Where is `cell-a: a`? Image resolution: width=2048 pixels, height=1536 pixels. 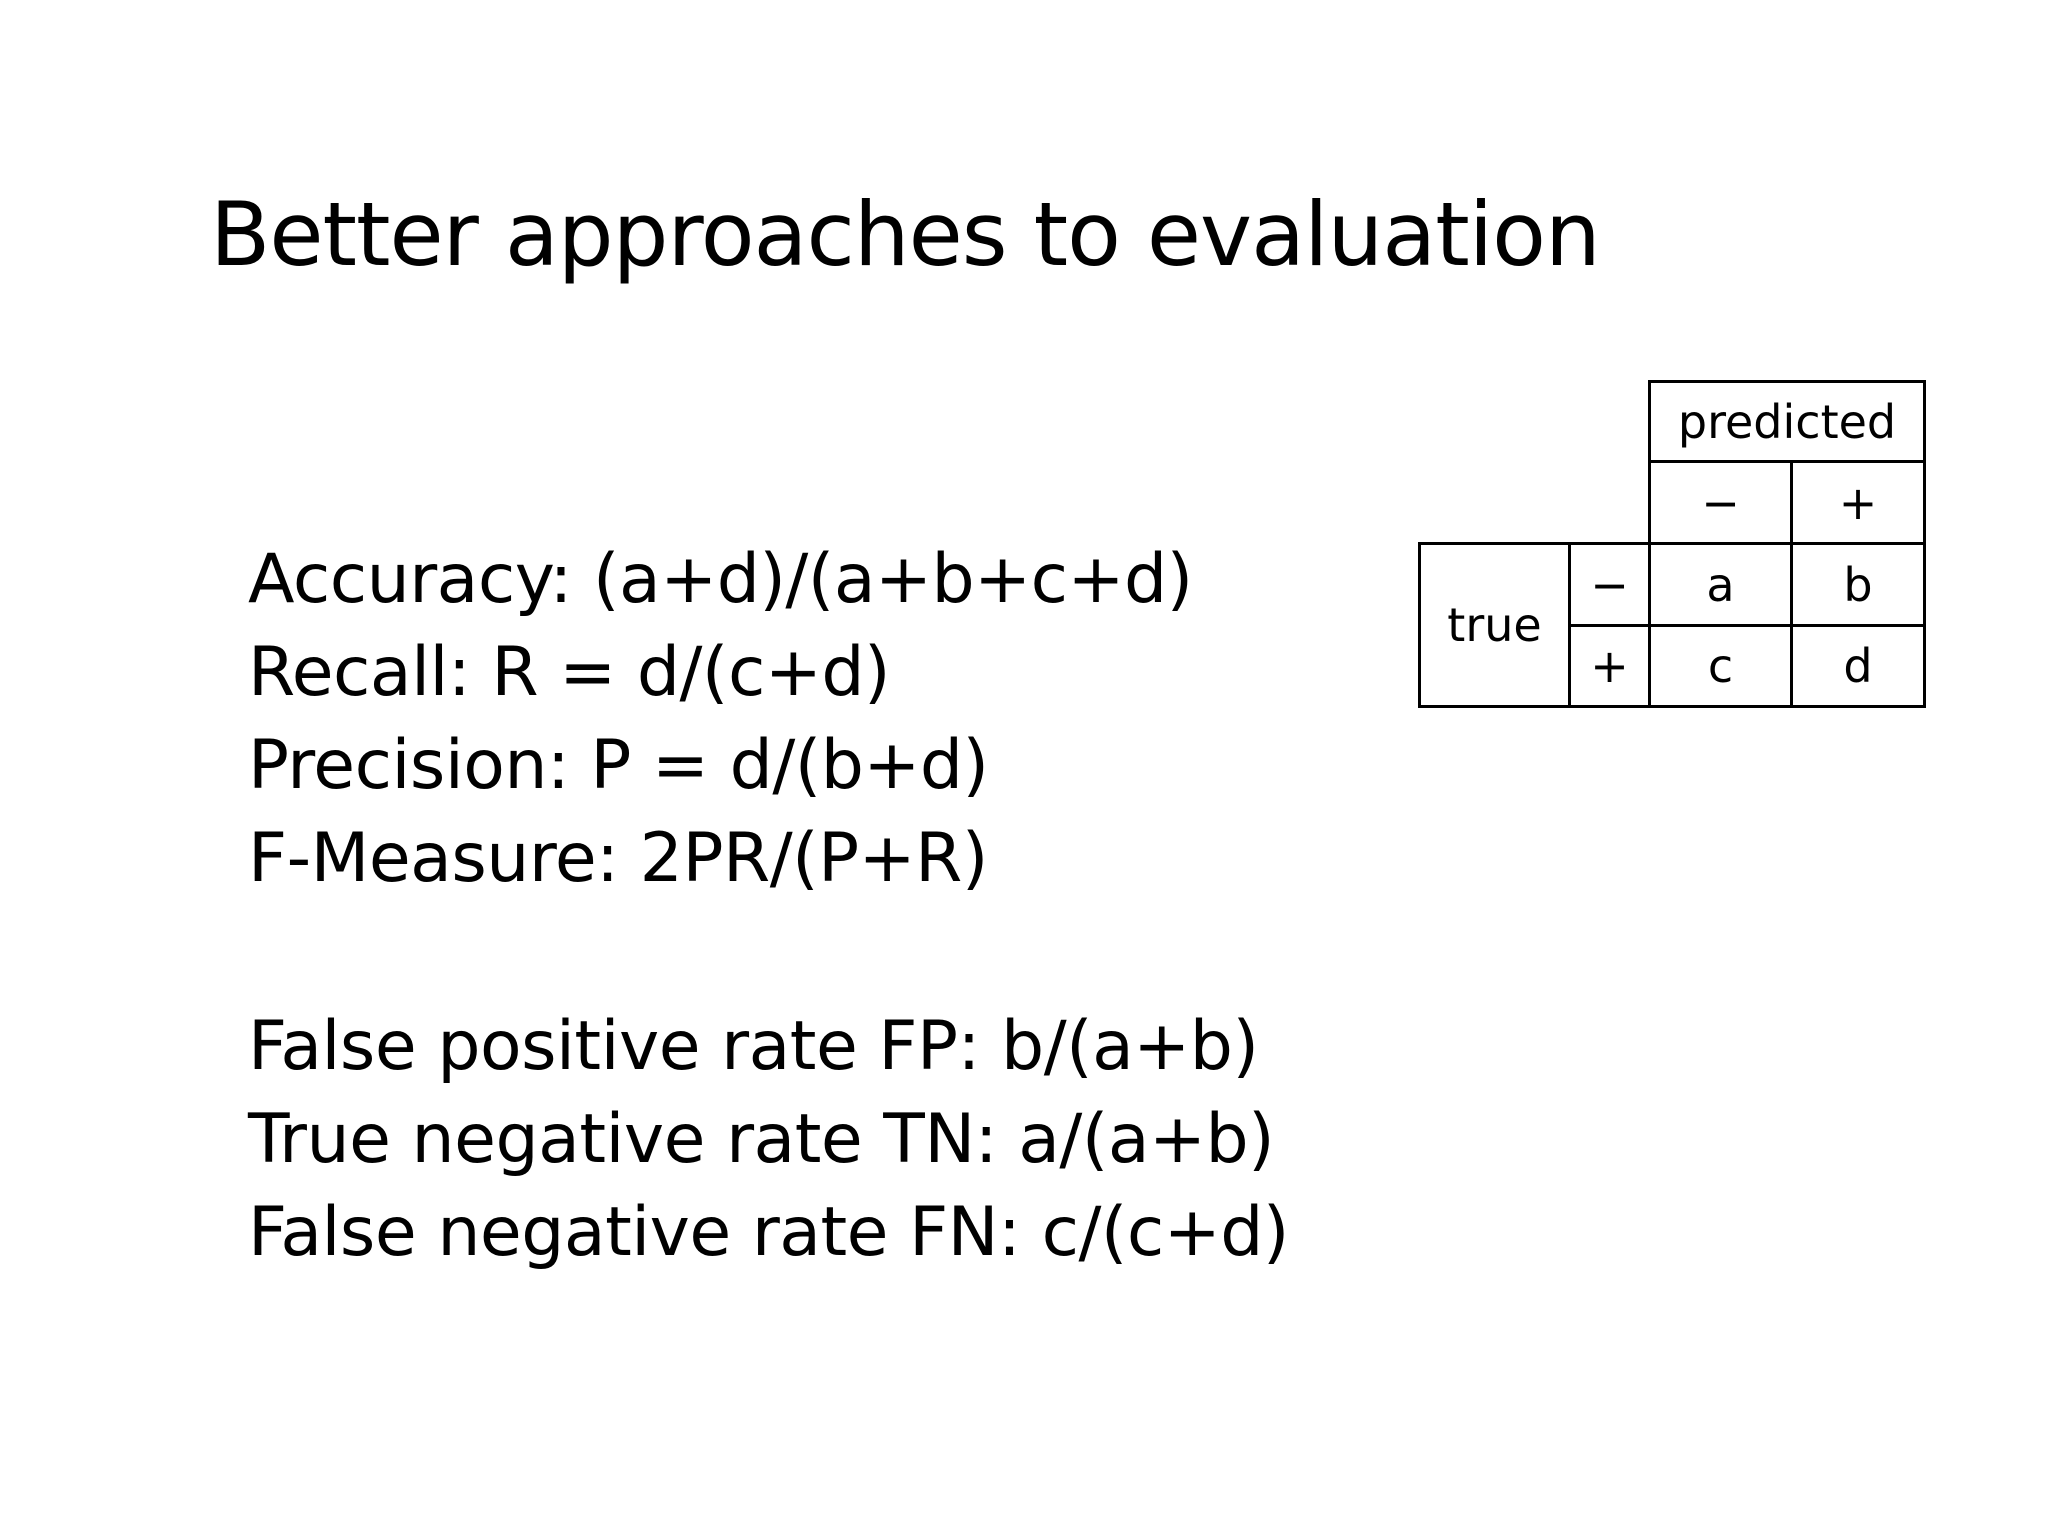 cell-a: a is located at coordinates (1720, 584).